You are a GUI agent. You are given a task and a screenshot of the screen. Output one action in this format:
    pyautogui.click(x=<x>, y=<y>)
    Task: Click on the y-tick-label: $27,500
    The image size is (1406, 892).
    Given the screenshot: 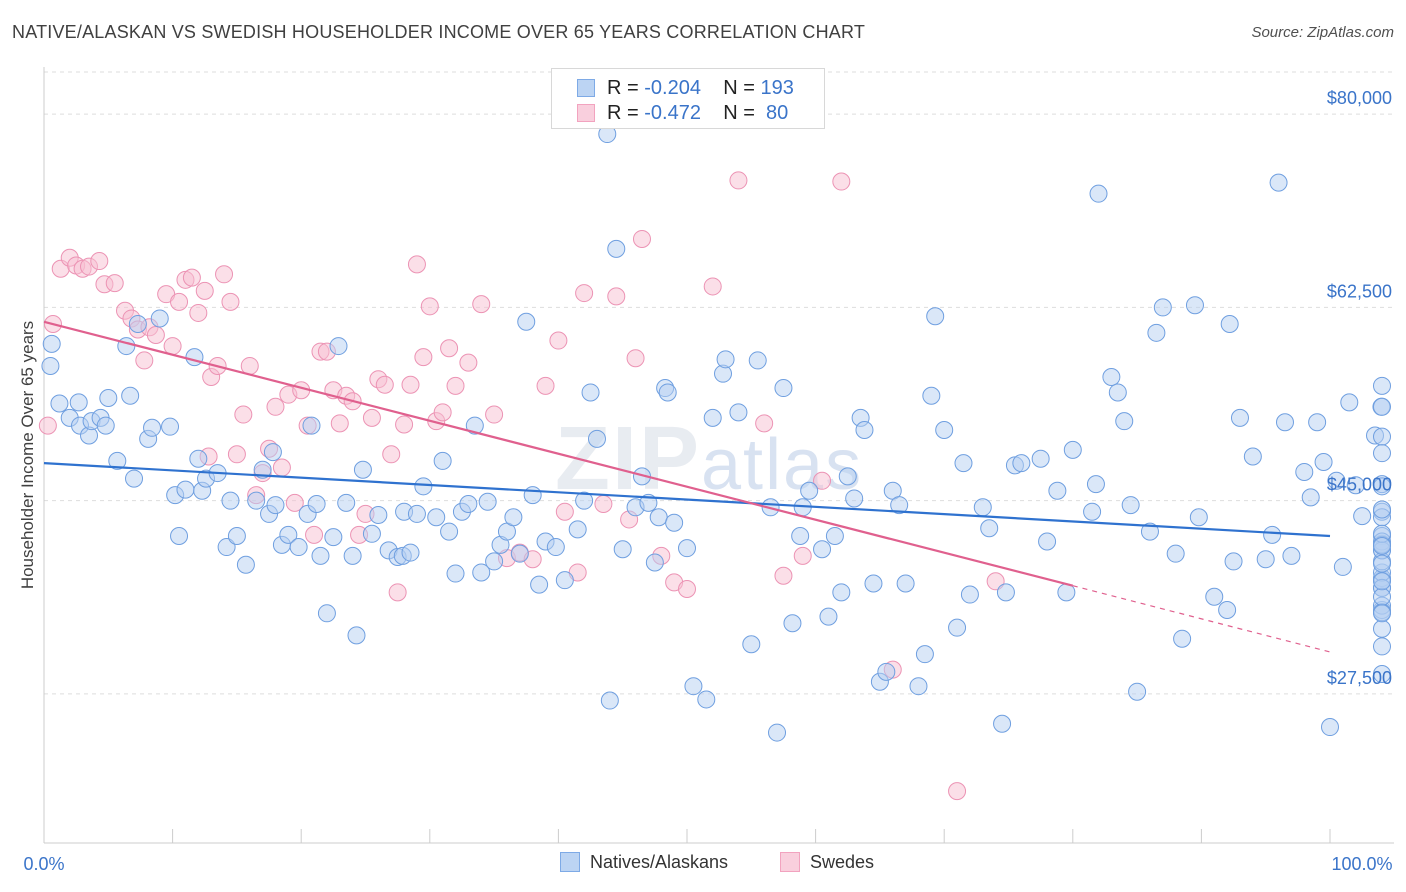 What is the action you would take?
    pyautogui.click(x=1359, y=678)
    